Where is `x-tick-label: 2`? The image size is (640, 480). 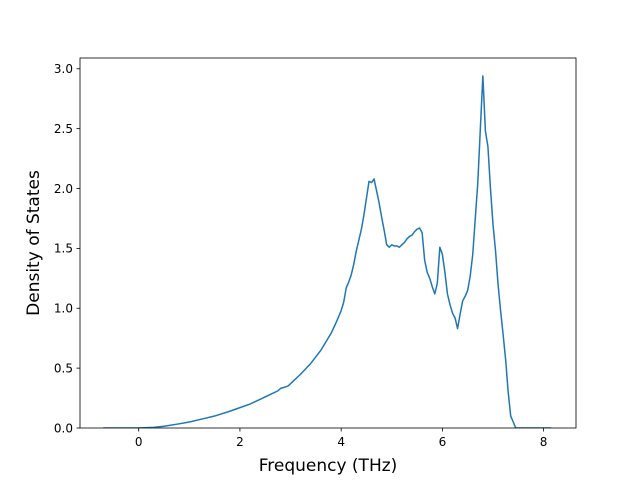
x-tick-label: 2 is located at coordinates (240, 442).